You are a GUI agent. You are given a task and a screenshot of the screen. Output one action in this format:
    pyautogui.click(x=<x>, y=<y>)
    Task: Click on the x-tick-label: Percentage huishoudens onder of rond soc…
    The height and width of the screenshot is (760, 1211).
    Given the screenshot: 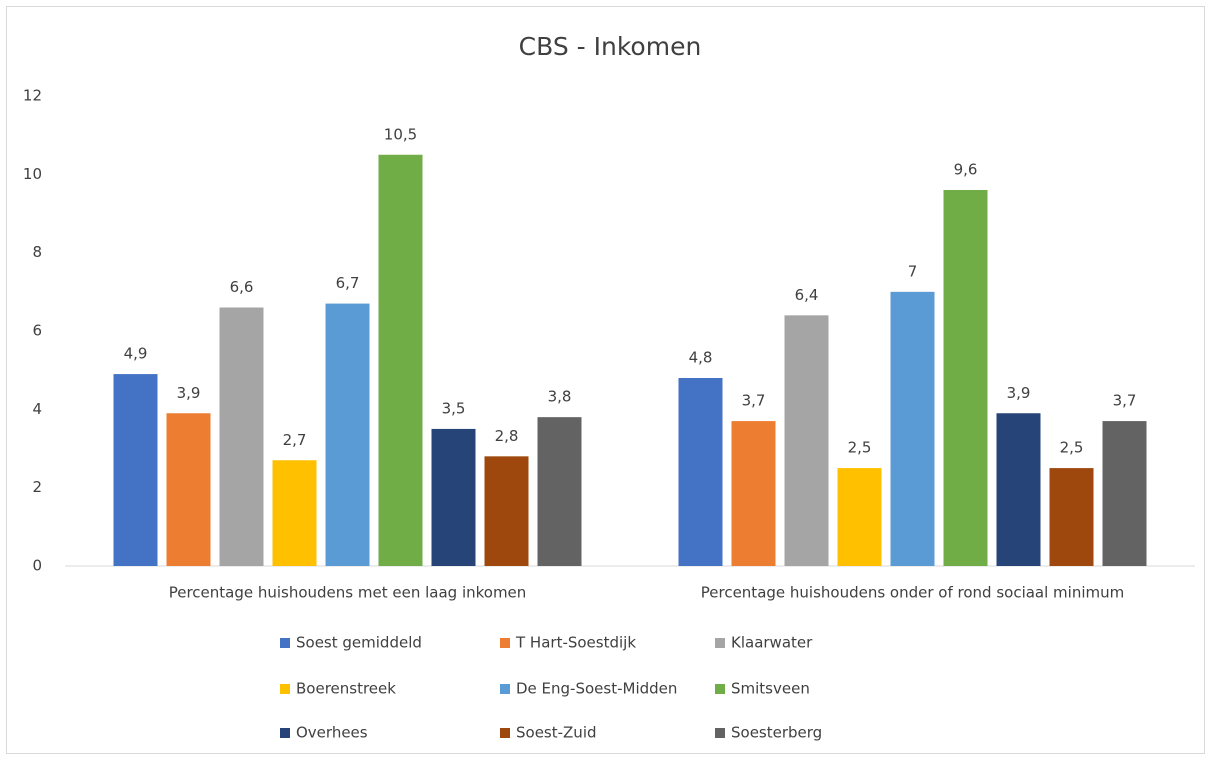 What is the action you would take?
    pyautogui.click(x=913, y=593)
    